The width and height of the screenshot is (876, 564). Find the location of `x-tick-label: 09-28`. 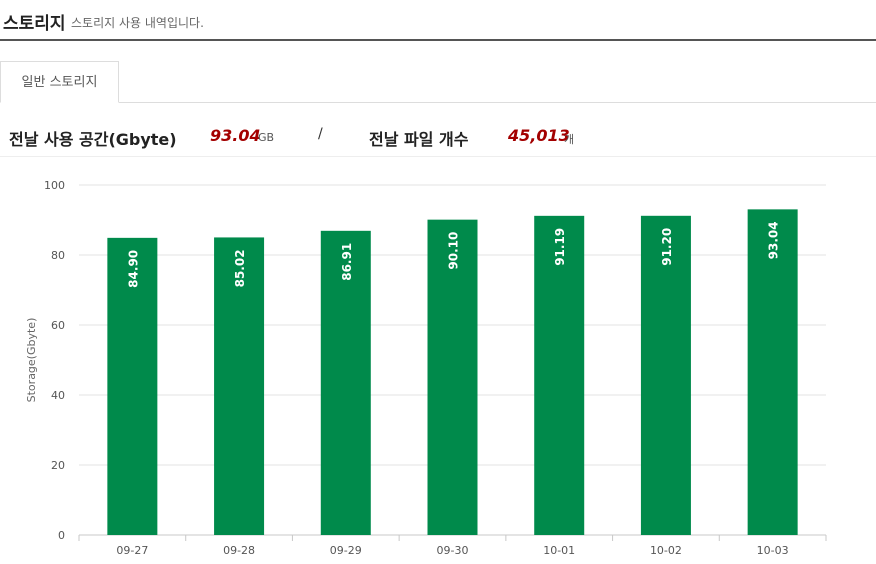

x-tick-label: 09-28 is located at coordinates (239, 550).